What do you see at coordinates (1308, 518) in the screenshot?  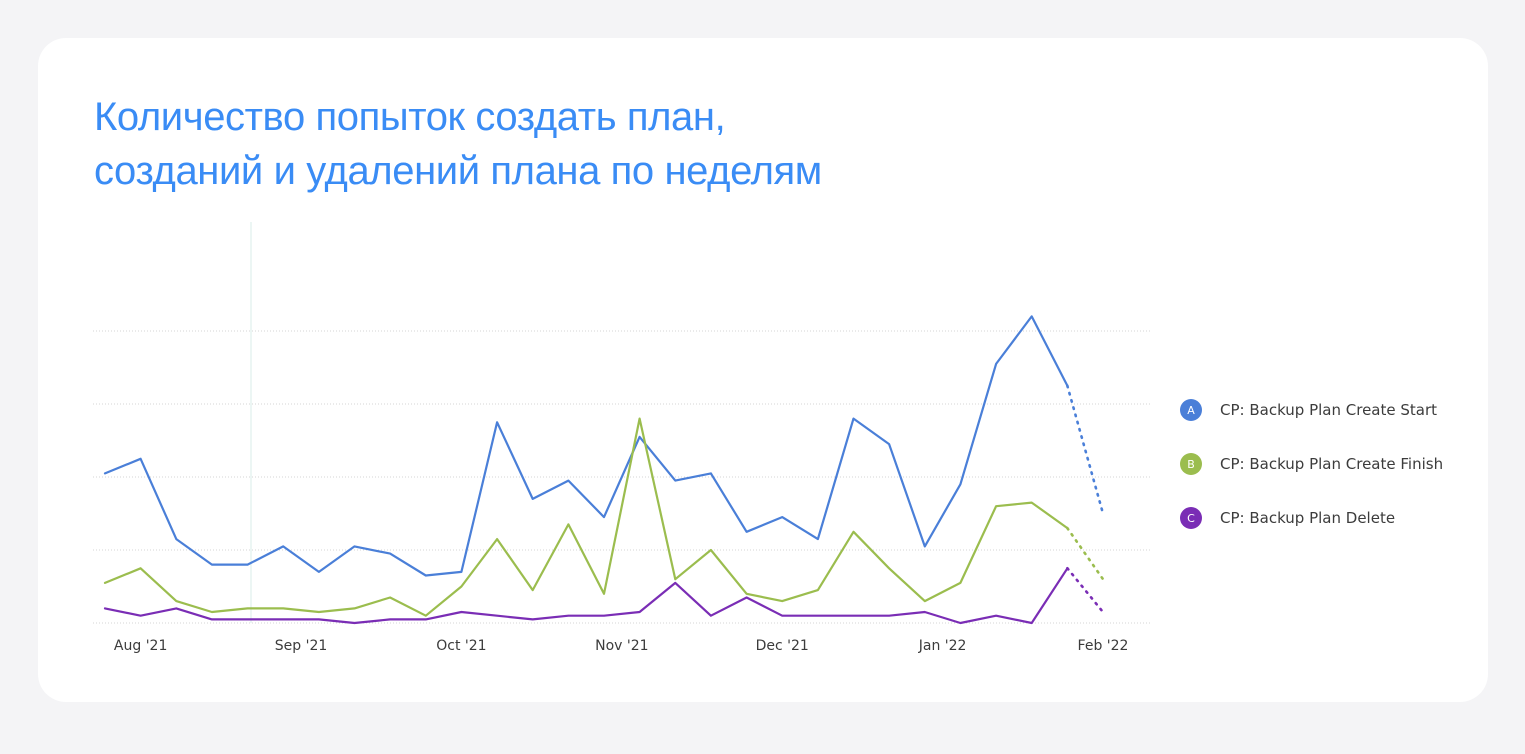 I see `legend-label: CP: Backup Plan Delete` at bounding box center [1308, 518].